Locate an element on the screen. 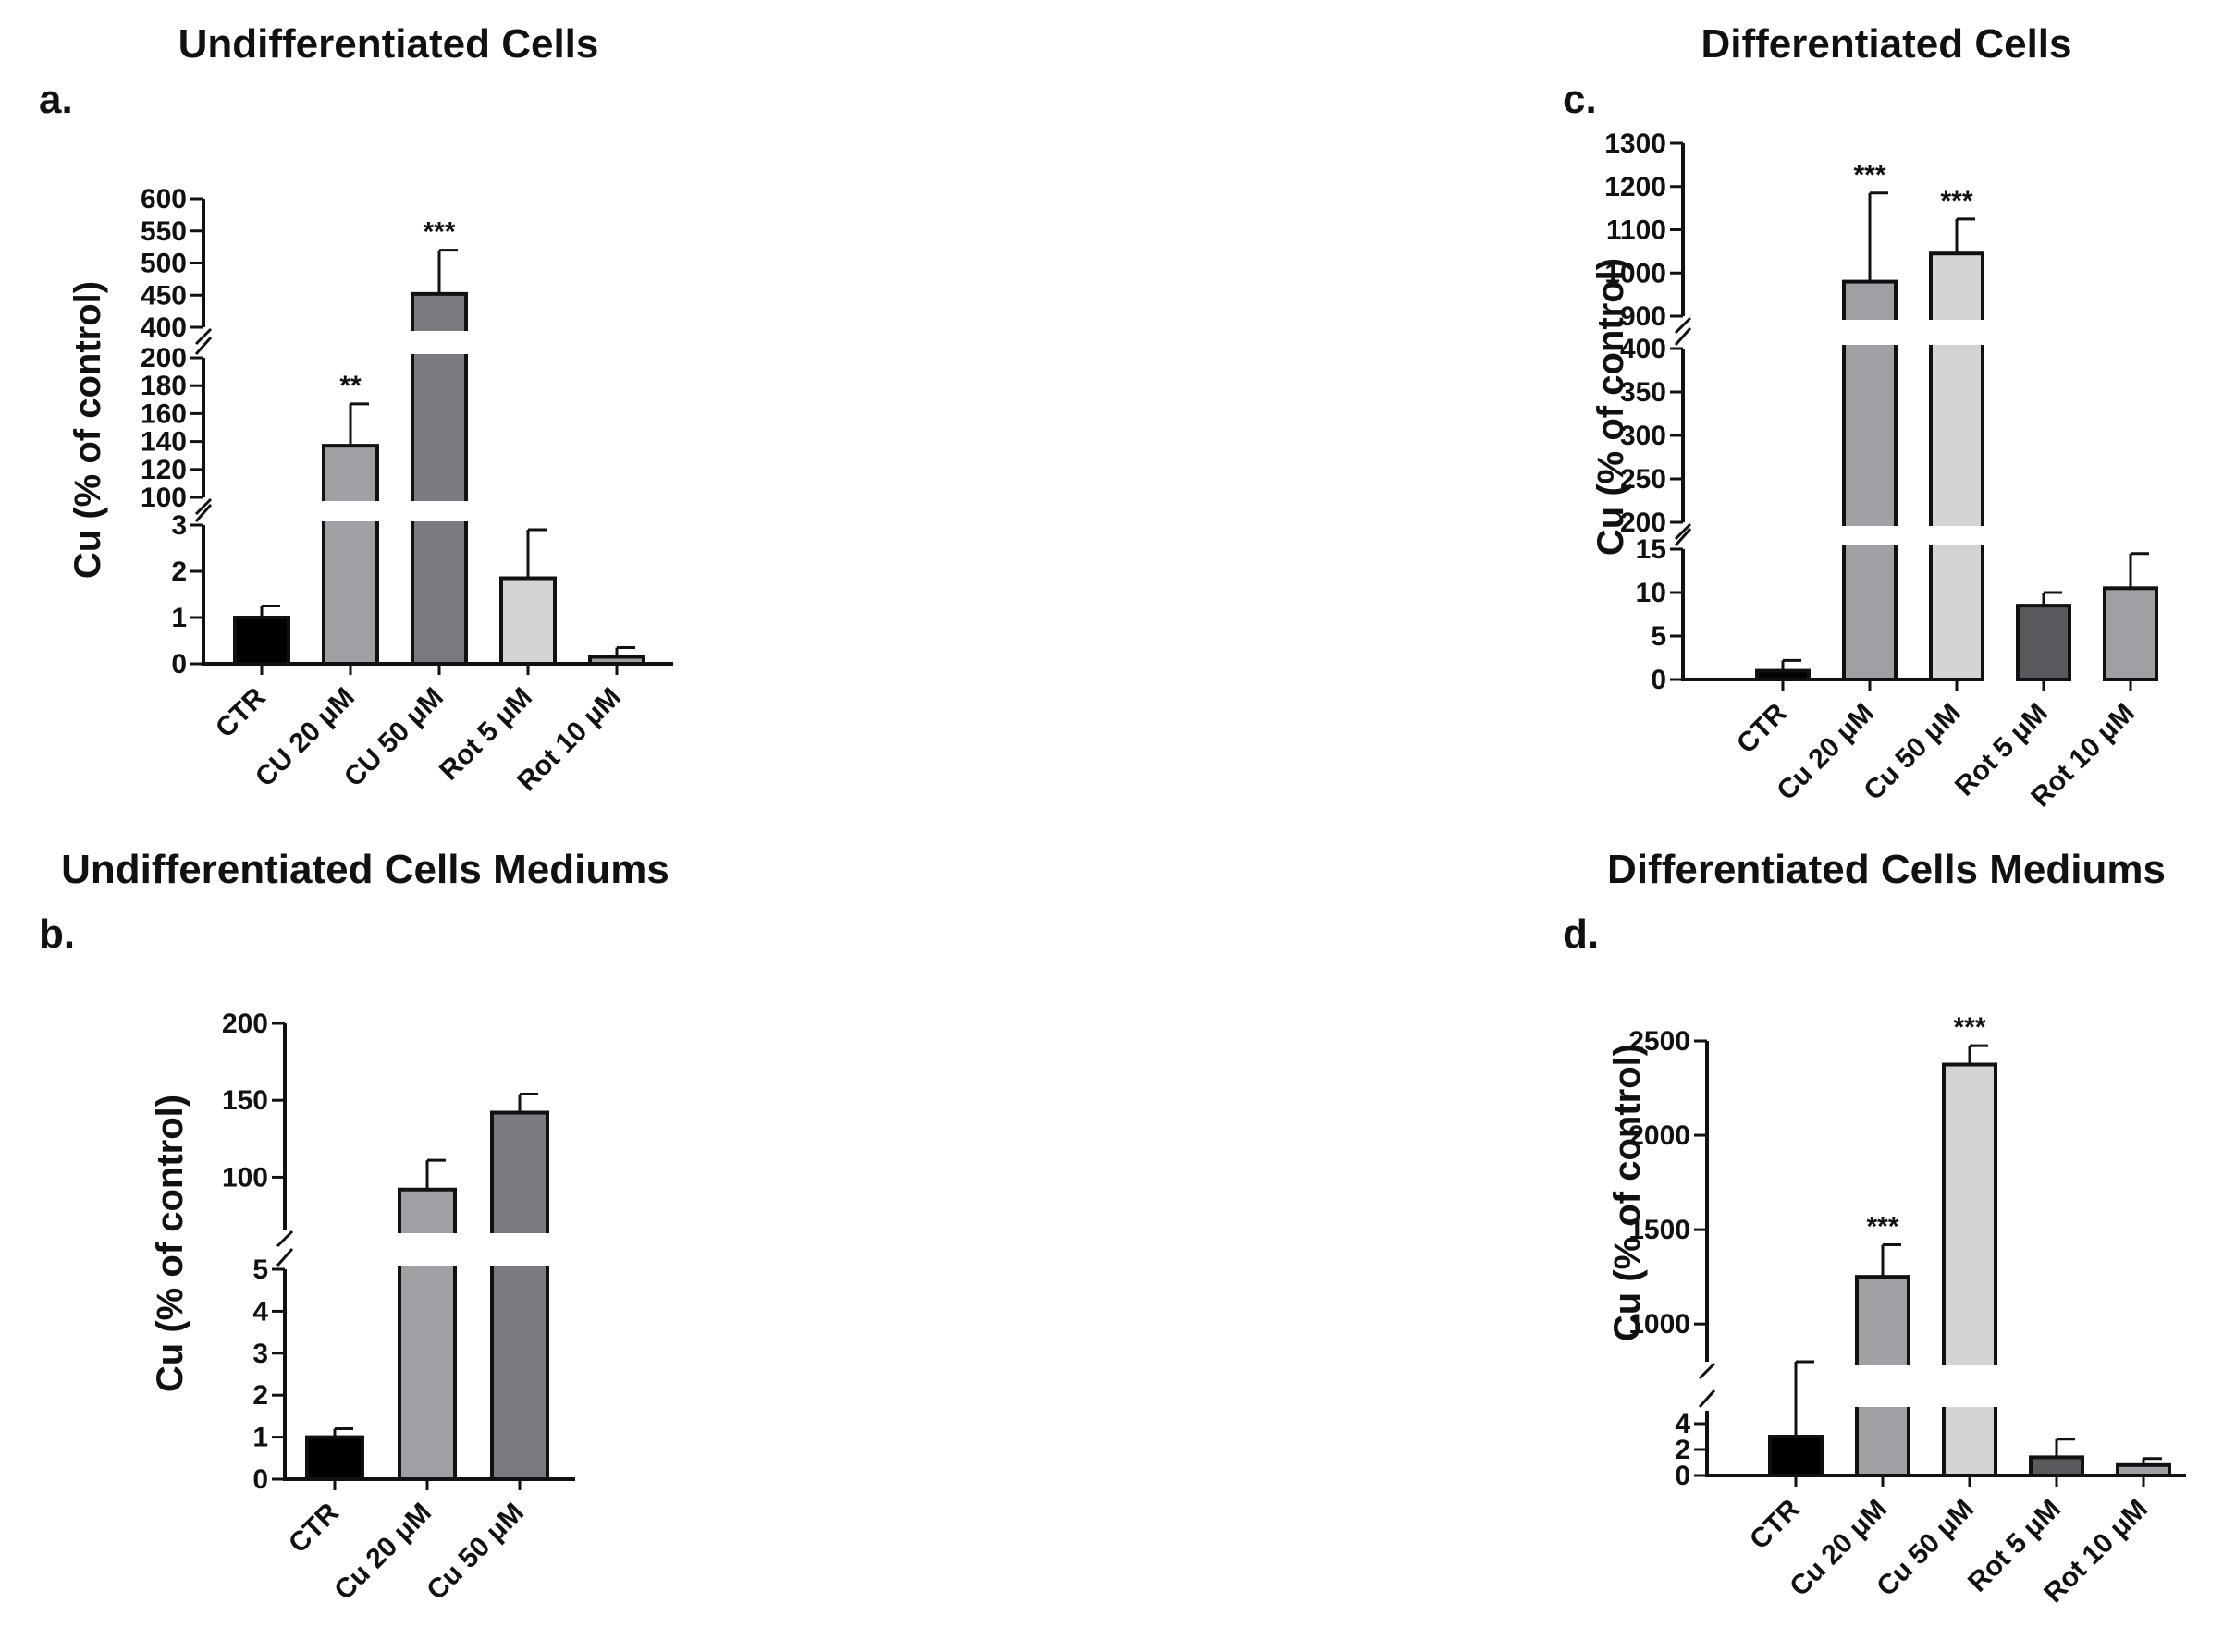 This screenshot has height=1652, width=2223. y-tick-label: 180 is located at coordinates (164, 386).